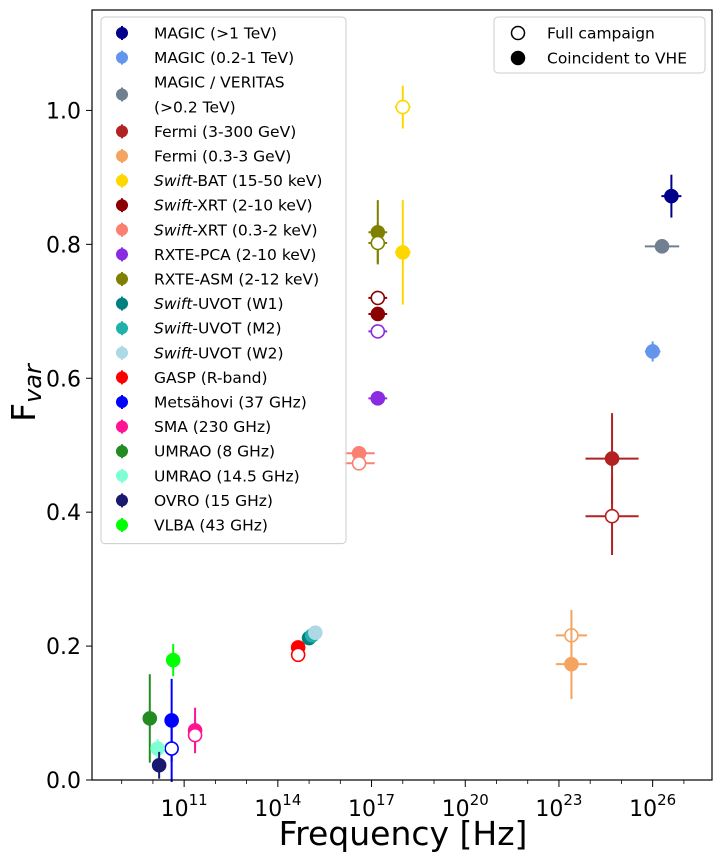  I want to click on legend-label: Swift-XRT (2-10 keV), so click(233, 206).